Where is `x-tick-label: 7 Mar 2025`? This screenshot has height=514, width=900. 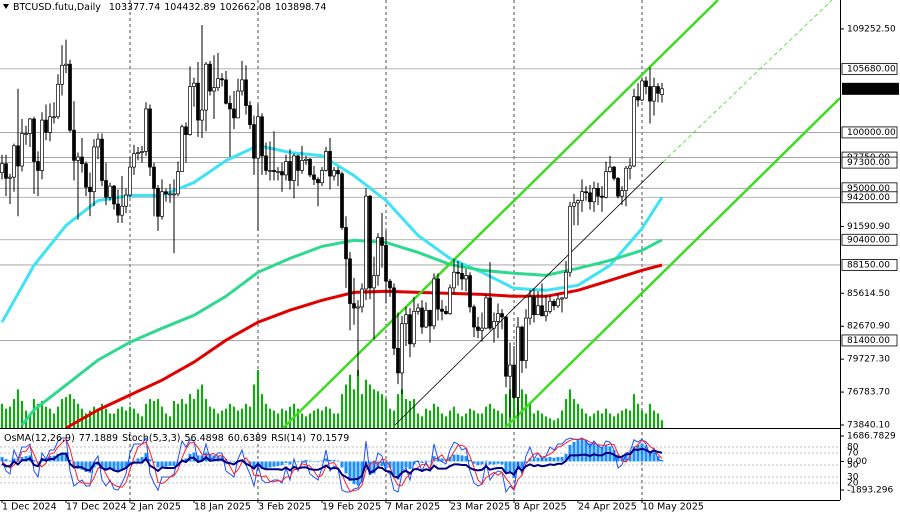
x-tick-label: 7 Mar 2025 is located at coordinates (413, 507).